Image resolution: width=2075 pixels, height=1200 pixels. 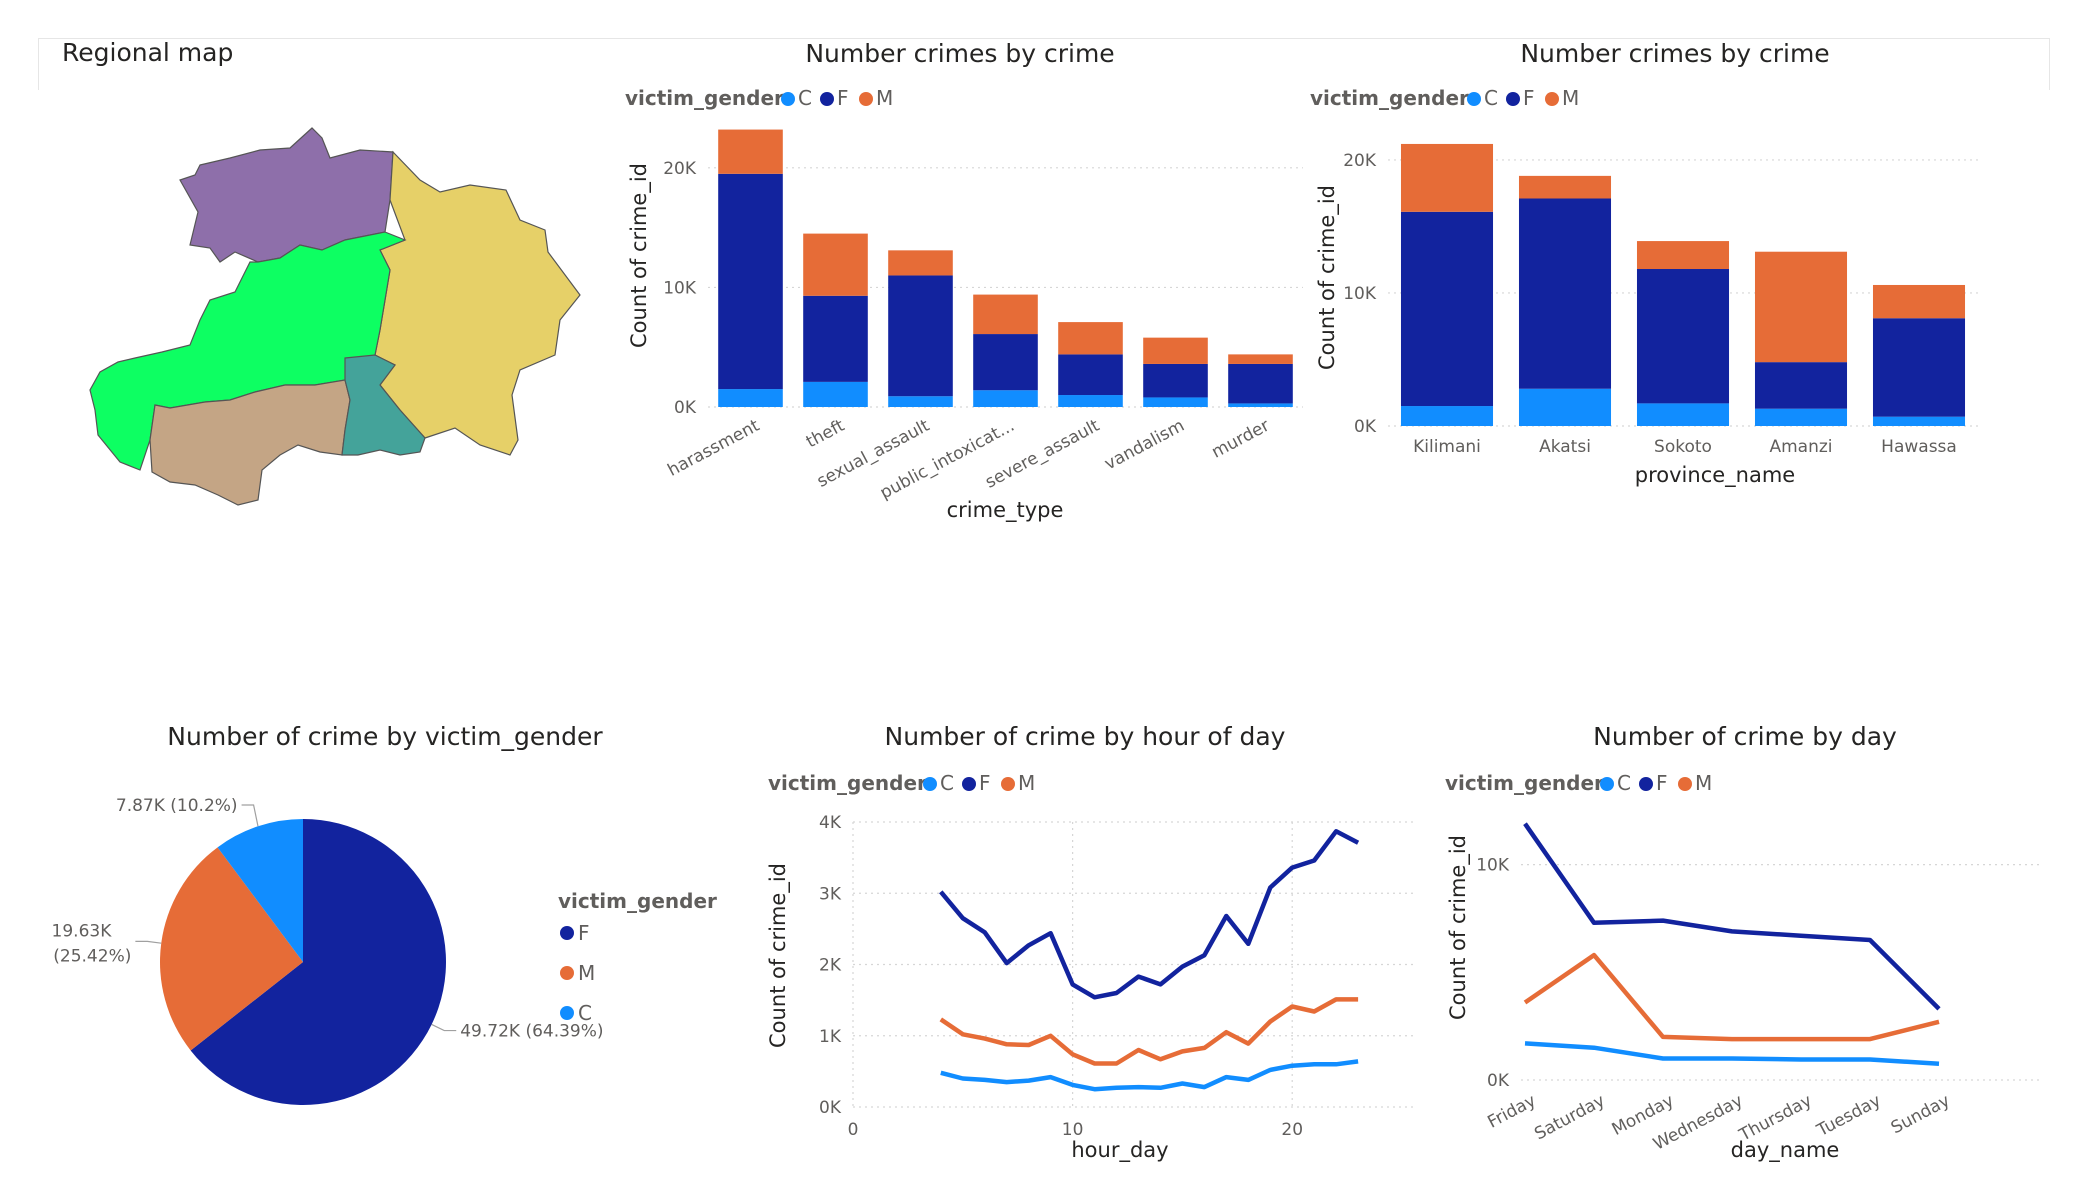 What do you see at coordinates (1919, 367) in the screenshot?
I see `bar-f-hawassa` at bounding box center [1919, 367].